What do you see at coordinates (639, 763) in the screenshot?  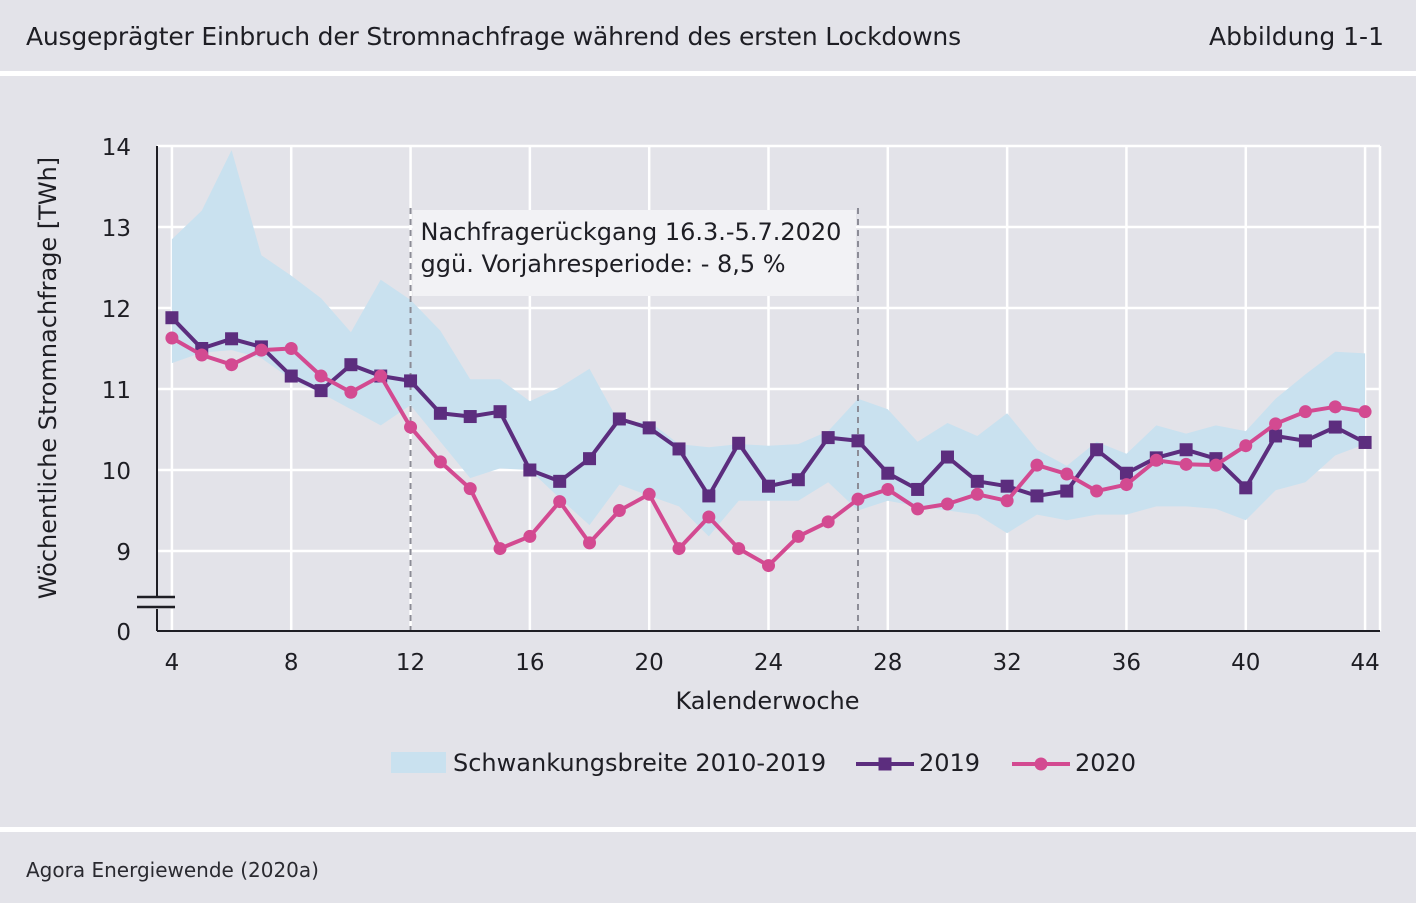 I see `legend-band-label: Schwankungsbreite 2010-2019` at bounding box center [639, 763].